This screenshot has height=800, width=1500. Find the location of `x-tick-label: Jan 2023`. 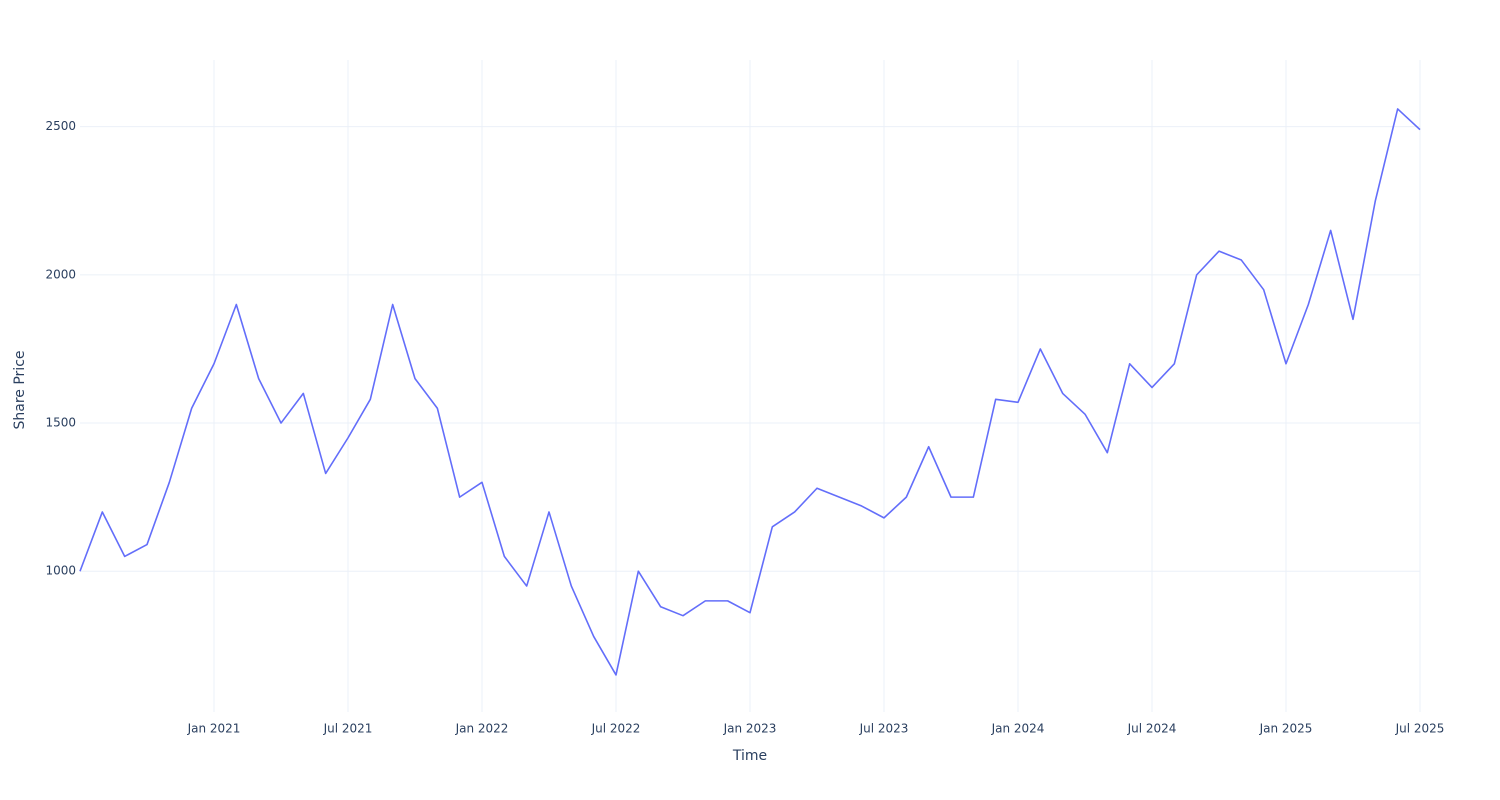

x-tick-label: Jan 2023 is located at coordinates (750, 729).